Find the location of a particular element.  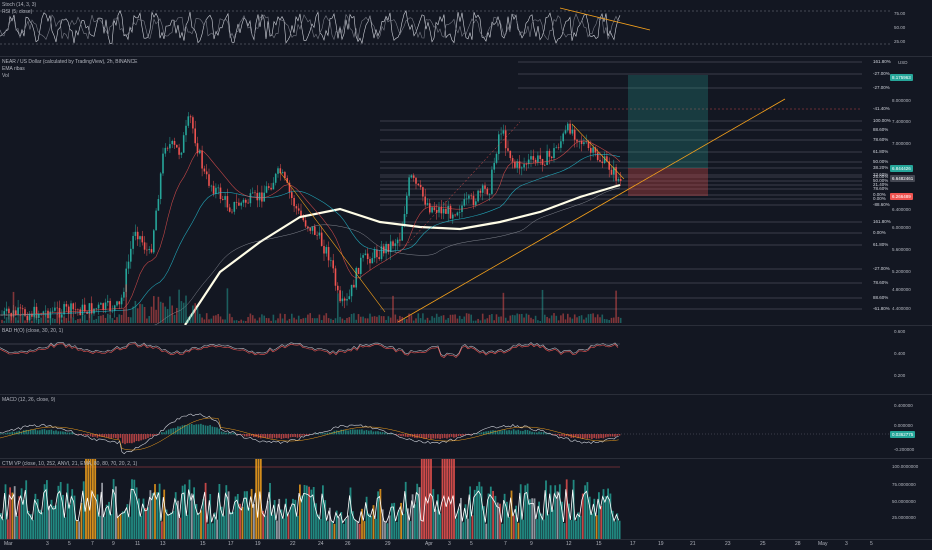

fib-level-label: 0.00% is located at coordinates (879, 198).